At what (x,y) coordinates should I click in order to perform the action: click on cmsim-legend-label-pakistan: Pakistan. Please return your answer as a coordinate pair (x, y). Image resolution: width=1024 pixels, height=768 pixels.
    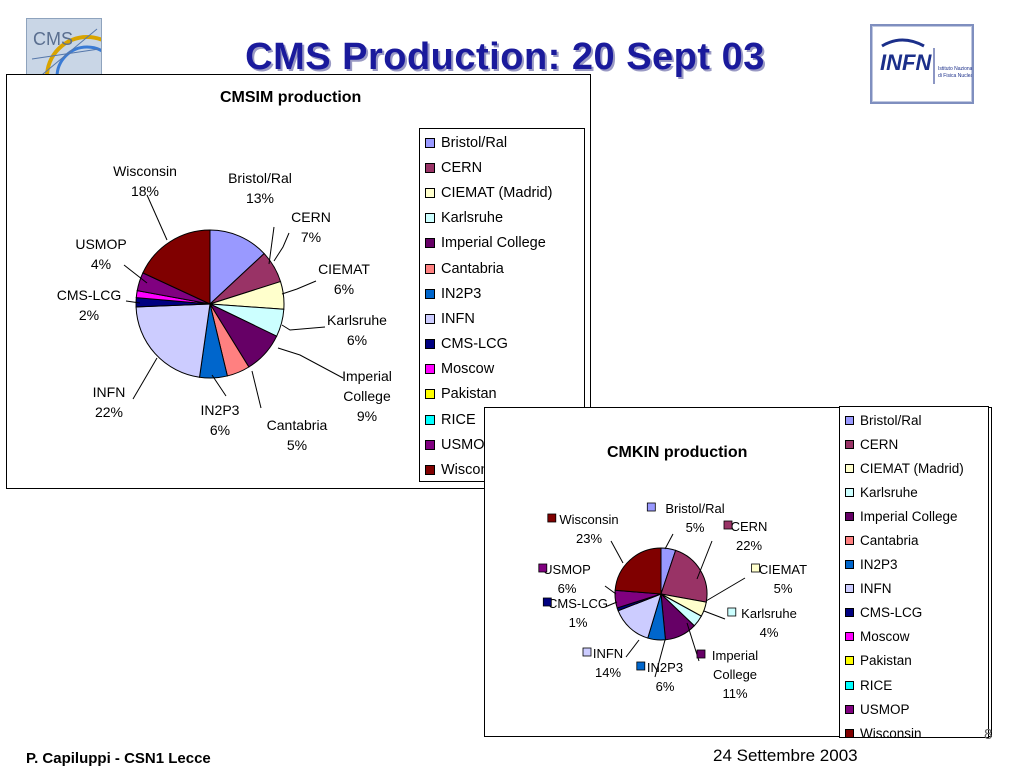
    Looking at the image, I should click on (469, 394).